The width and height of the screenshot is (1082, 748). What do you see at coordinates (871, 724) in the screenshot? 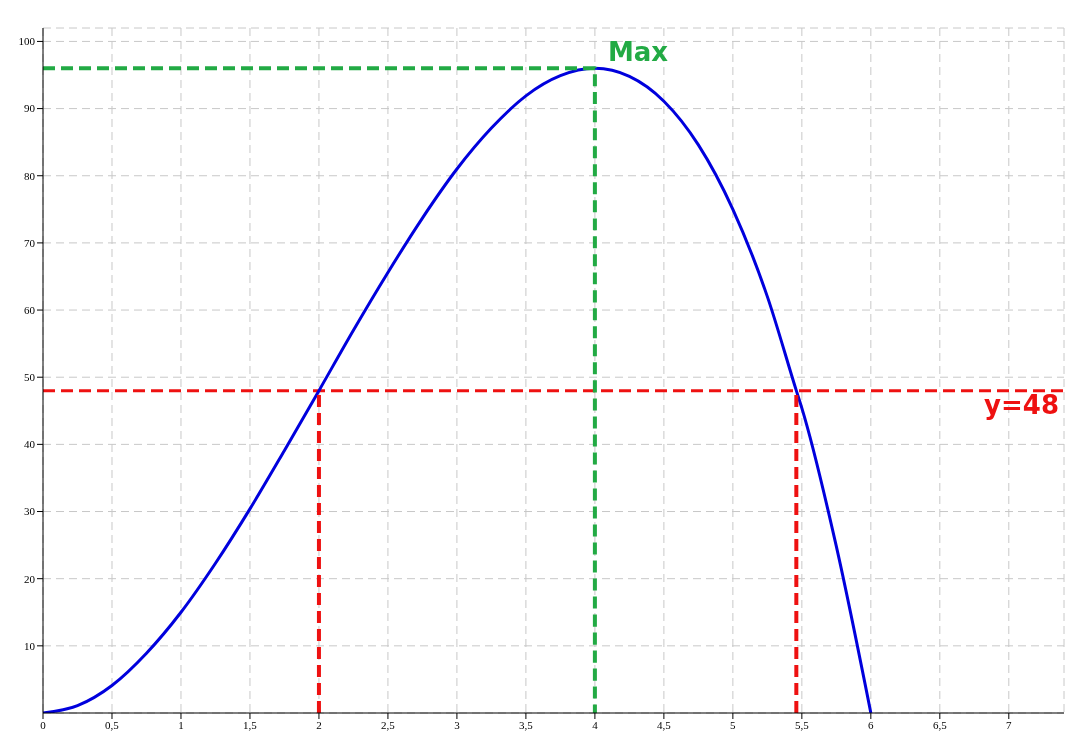
I see `x-tick-label: 6` at bounding box center [871, 724].